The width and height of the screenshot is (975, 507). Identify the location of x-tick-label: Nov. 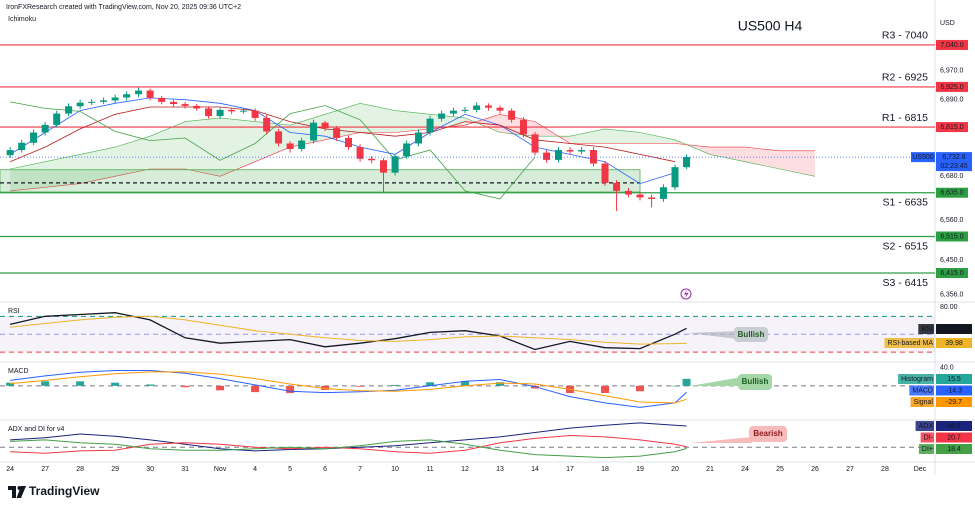
(220, 469).